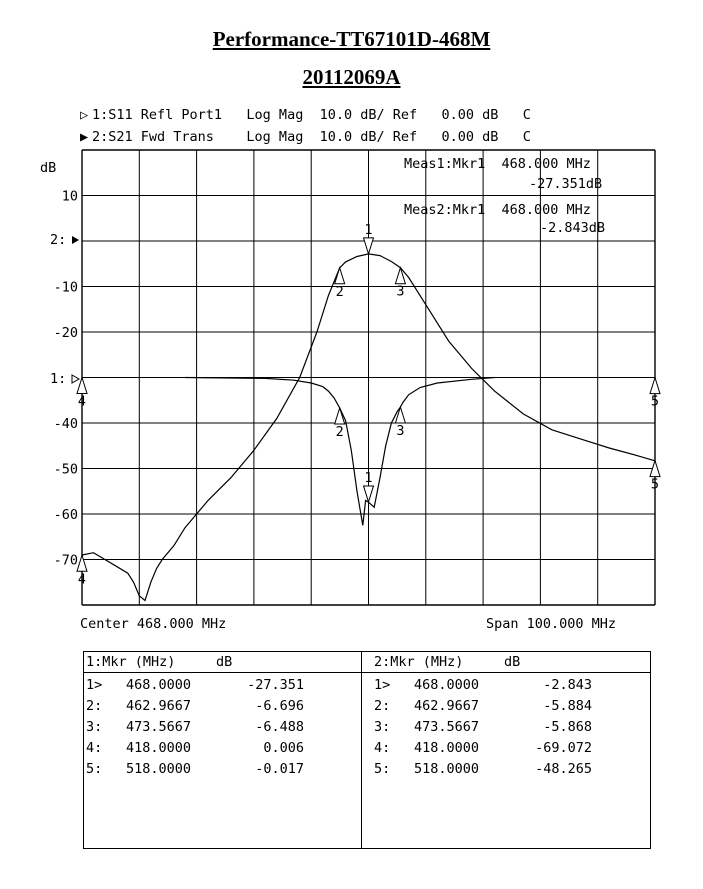 Image resolution: width=703 pixels, height=889 pixels. Describe the element at coordinates (563, 769) in the screenshot. I see `marker-db-value: -48.265` at that location.